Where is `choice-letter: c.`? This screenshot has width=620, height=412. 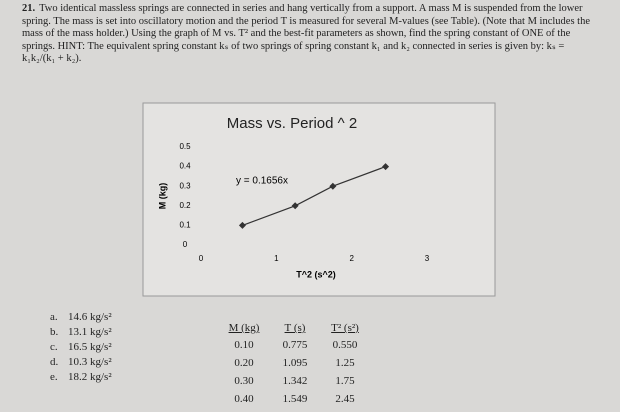
choice-letter: c. is located at coordinates (54, 347).